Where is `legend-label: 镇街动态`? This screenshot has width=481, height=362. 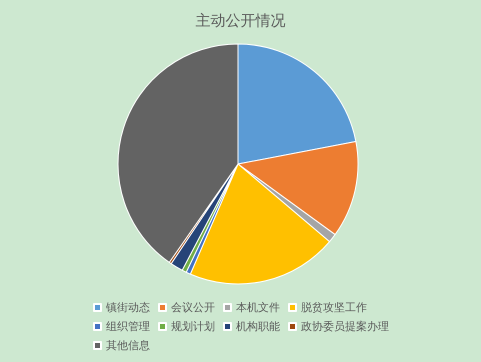
legend-label: 镇街动态 is located at coordinates (127, 307).